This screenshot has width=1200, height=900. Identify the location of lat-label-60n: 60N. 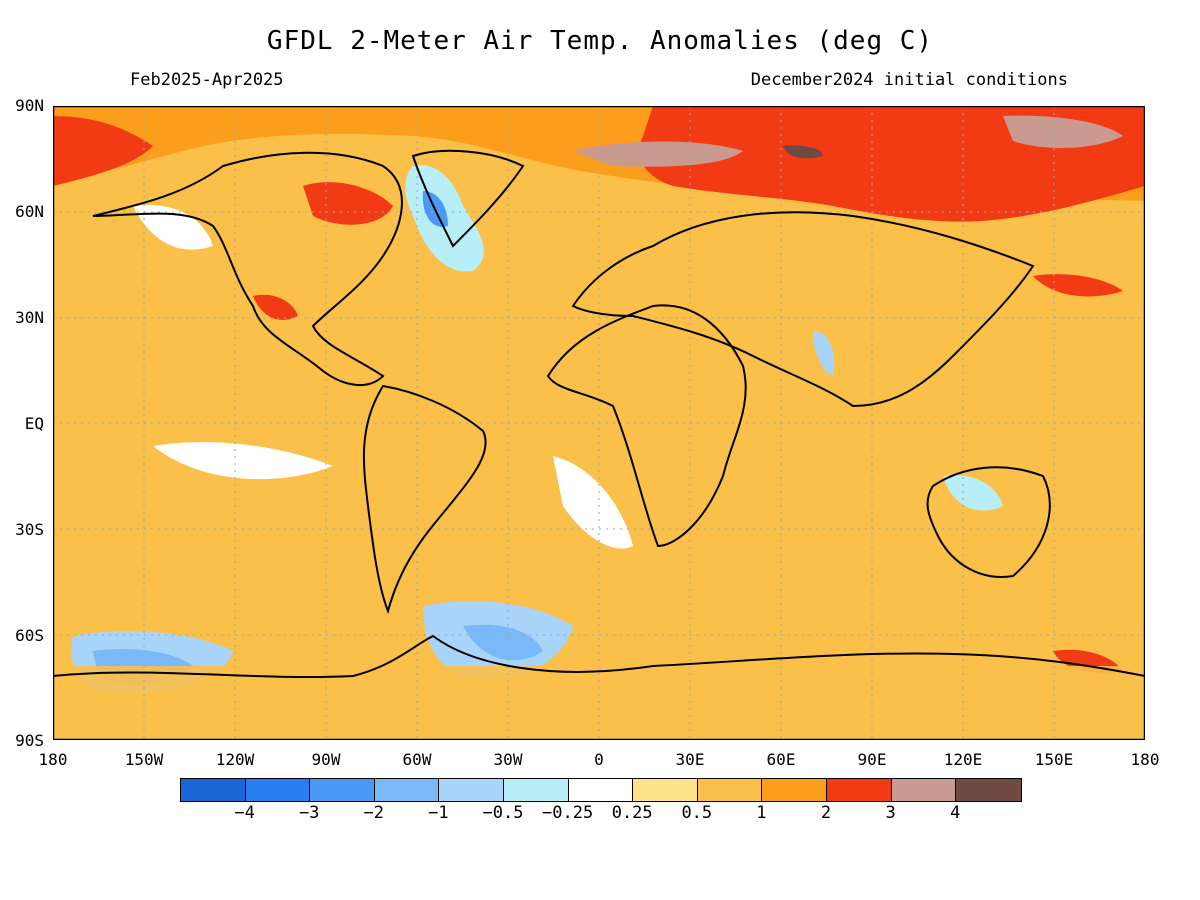
(29, 211).